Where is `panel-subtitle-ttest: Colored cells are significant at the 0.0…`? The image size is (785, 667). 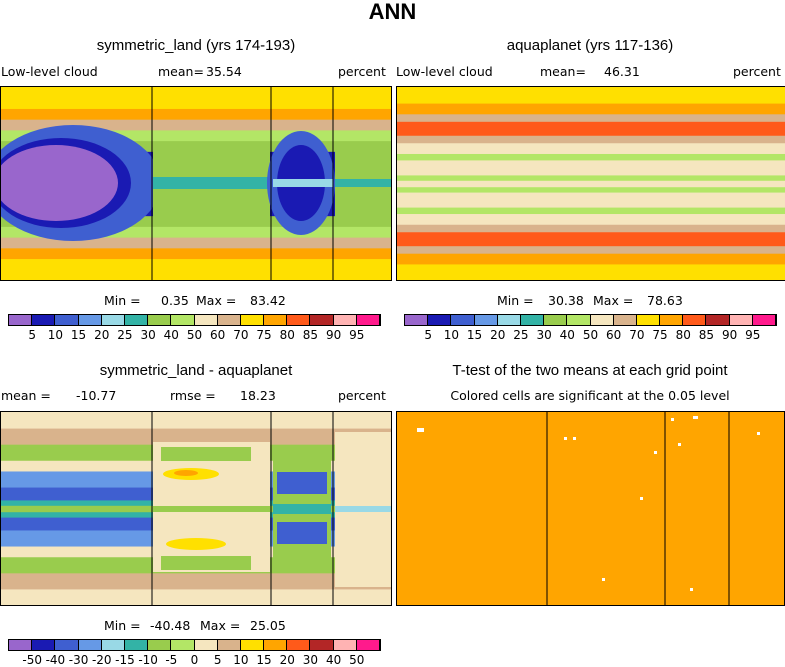 panel-subtitle-ttest: Colored cells are significant at the 0.0… is located at coordinates (590, 395).